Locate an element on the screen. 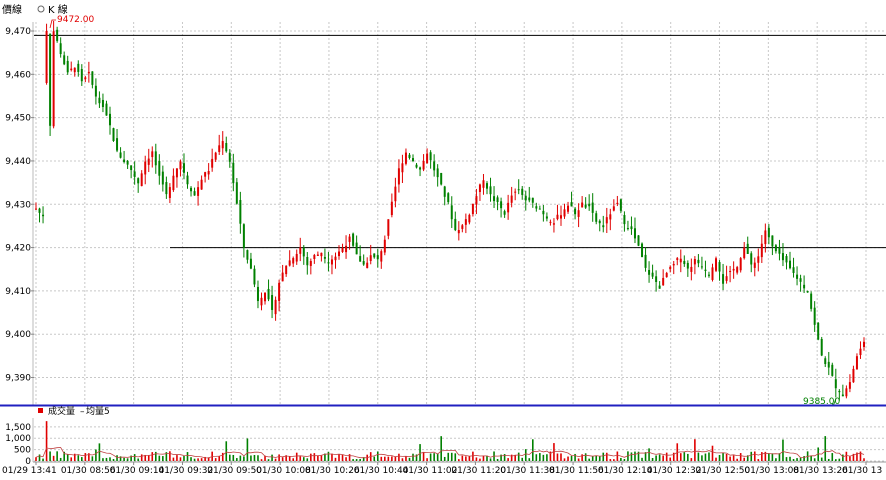 Image resolution: width=886 pixels, height=480 pixels. price-tick-label: 9,430 is located at coordinates (18, 205).